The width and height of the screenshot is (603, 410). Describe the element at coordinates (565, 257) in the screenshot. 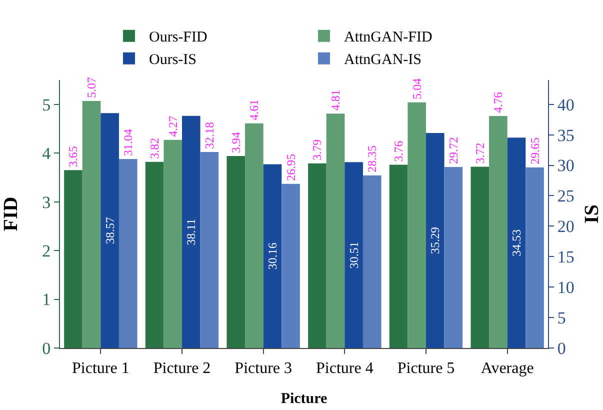

I see `y2-tick-label: 15` at that location.